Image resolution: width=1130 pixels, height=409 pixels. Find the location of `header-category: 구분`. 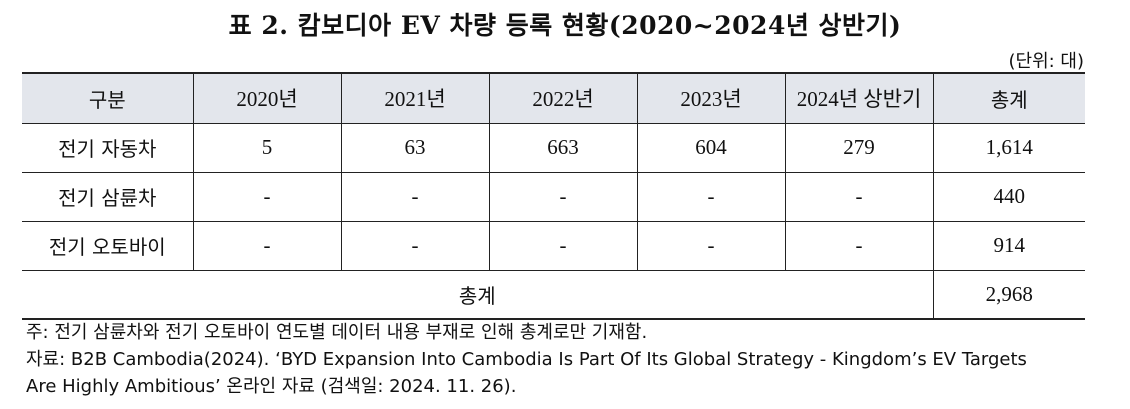

header-category: 구분 is located at coordinates (108, 98).